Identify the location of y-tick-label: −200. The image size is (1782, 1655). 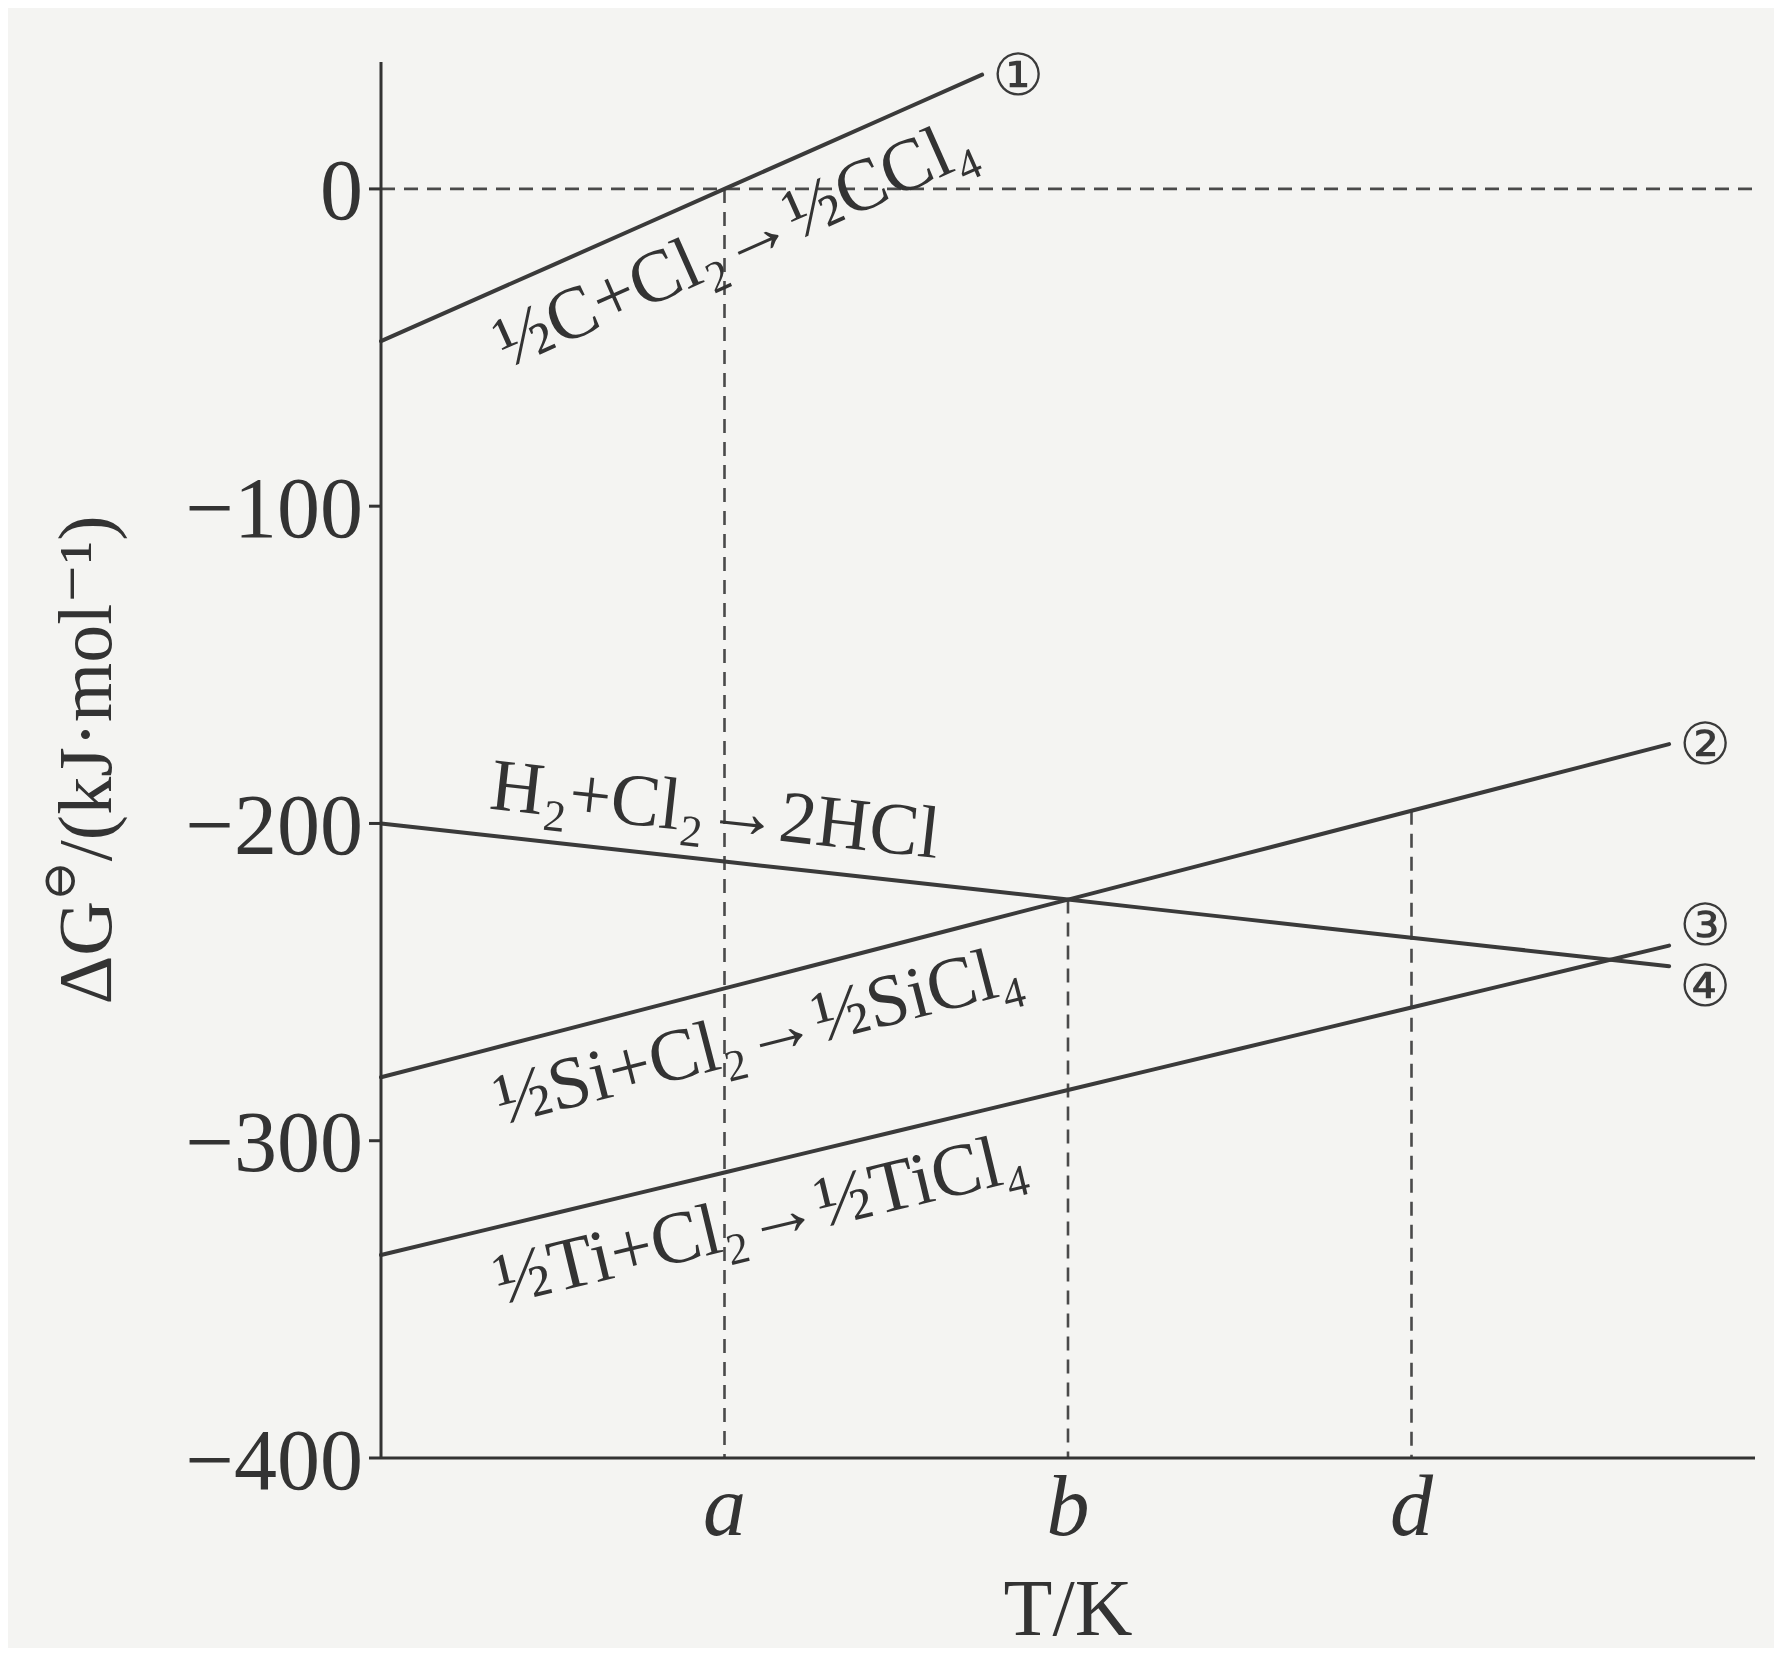
(274, 824).